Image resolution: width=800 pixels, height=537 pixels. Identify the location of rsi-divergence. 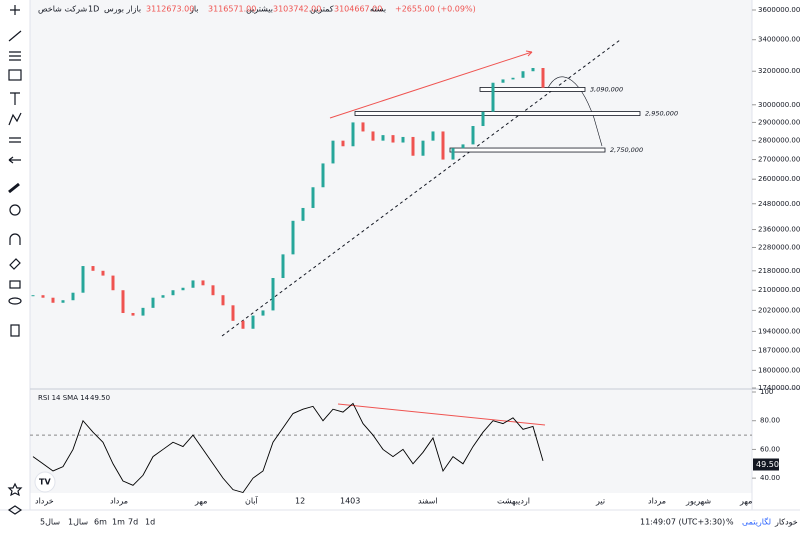
(441, 414).